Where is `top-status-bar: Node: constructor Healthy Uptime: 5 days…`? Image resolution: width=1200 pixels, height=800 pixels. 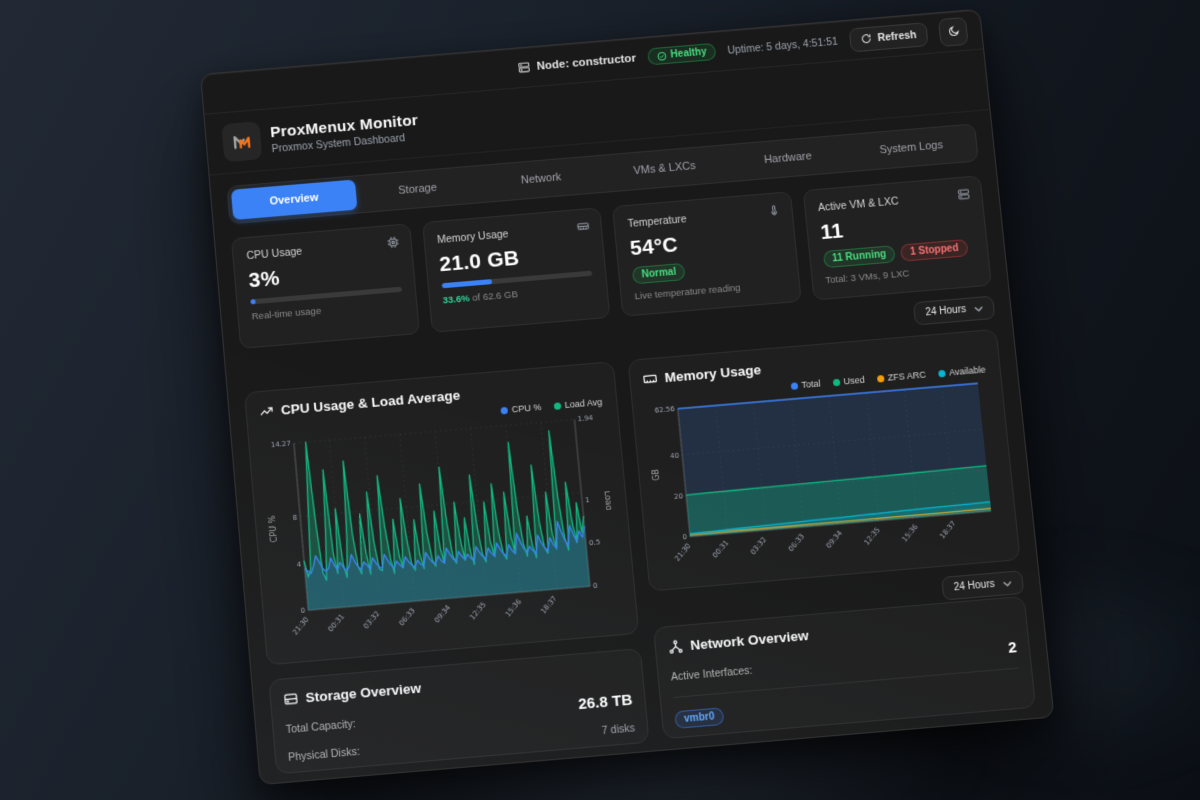 top-status-bar: Node: constructor Healthy Uptime: 5 days… is located at coordinates (592, 62).